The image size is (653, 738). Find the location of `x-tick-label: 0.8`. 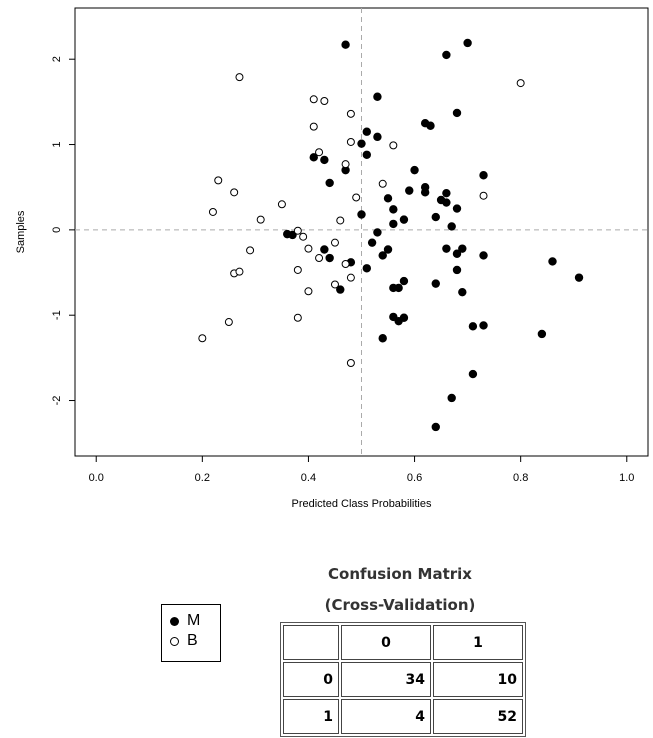

x-tick-label: 0.8 is located at coordinates (520, 478).